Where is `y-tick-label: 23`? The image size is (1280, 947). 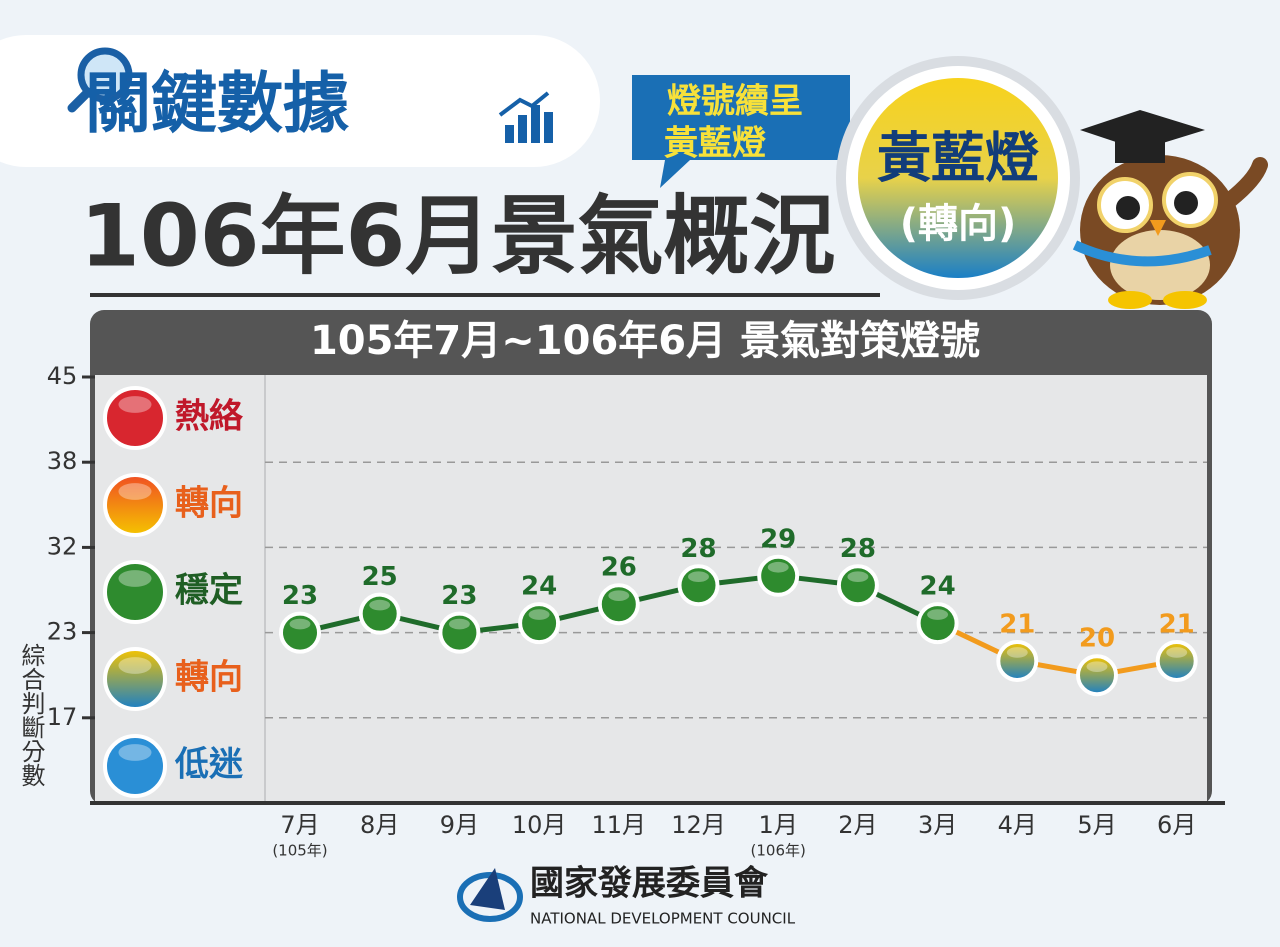 y-tick-label: 23 is located at coordinates (62, 632).